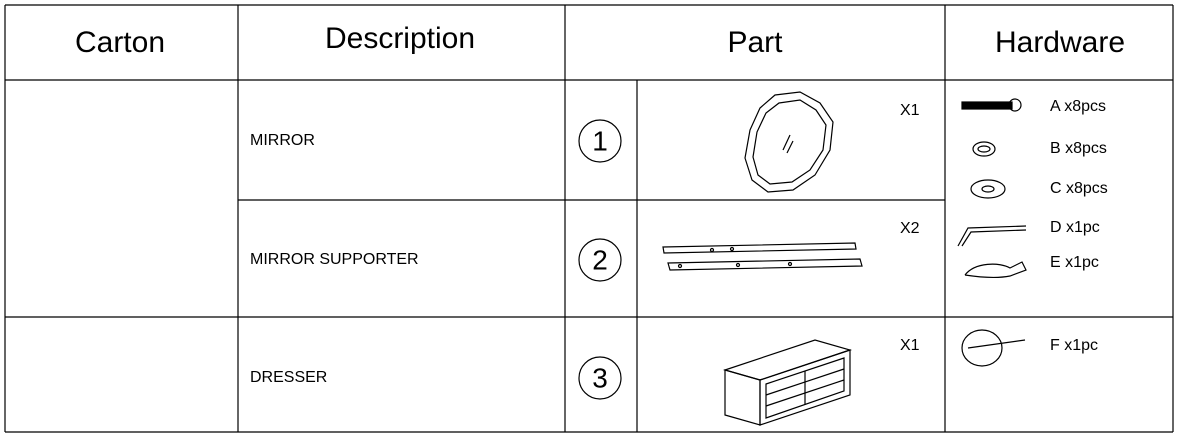  What do you see at coordinates (334, 259) in the screenshot?
I see `description: MIRROR SUPPORTER` at bounding box center [334, 259].